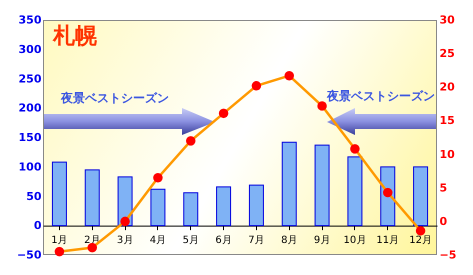 Image resolution: width=473 pixels, height=275 pixels. Describe the element at coordinates (38, 225) in the screenshot. I see `y-tick-label: 0` at that location.